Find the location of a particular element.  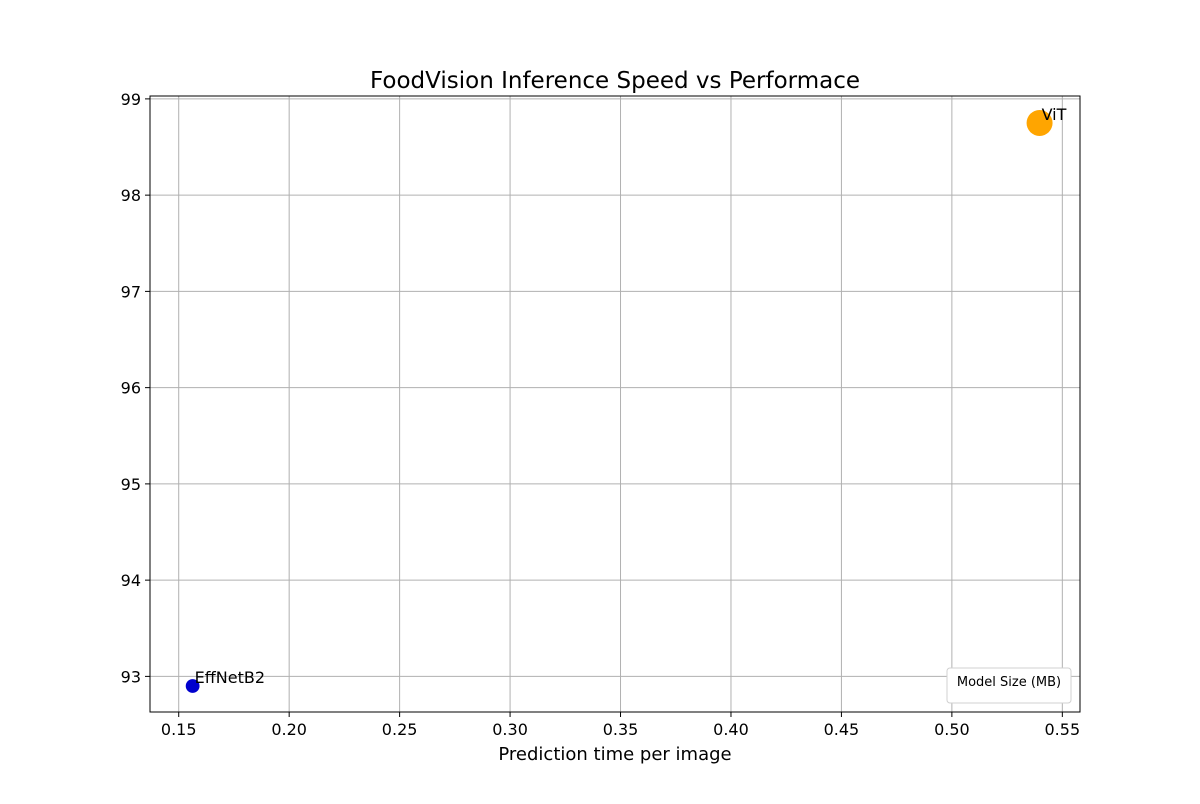

x-tick-label: 0.30 is located at coordinates (510, 729).